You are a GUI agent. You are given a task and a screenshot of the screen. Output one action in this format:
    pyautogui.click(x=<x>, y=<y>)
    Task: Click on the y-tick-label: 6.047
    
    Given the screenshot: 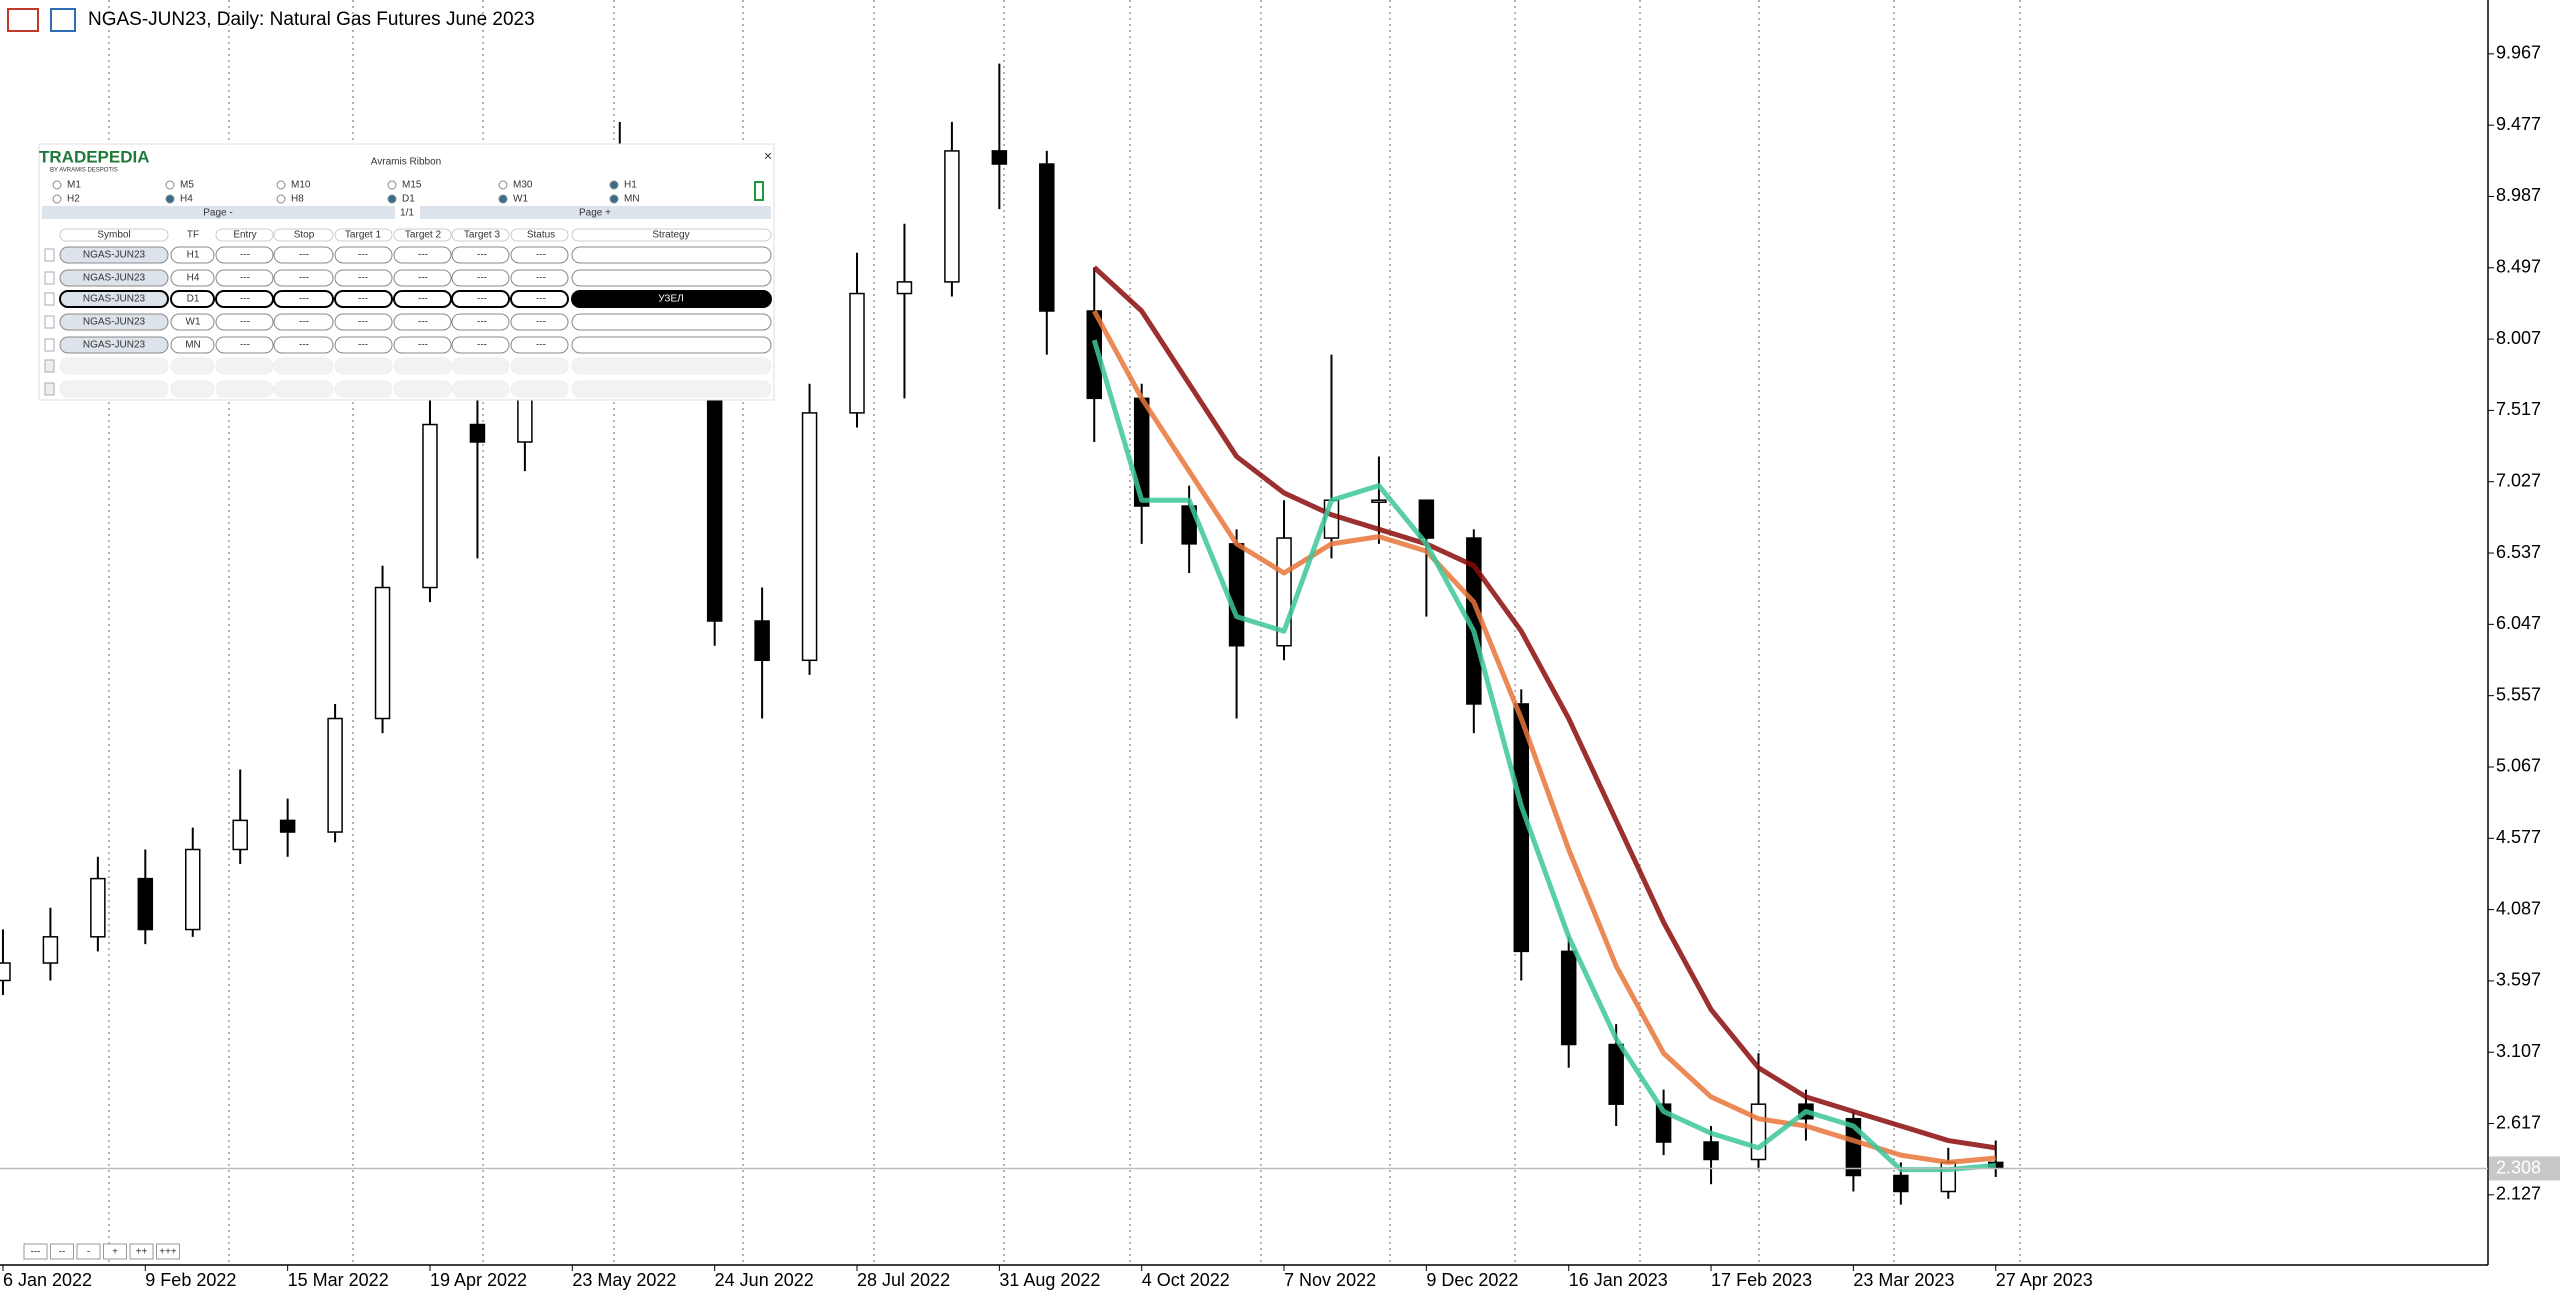 What is the action you would take?
    pyautogui.click(x=2518, y=623)
    